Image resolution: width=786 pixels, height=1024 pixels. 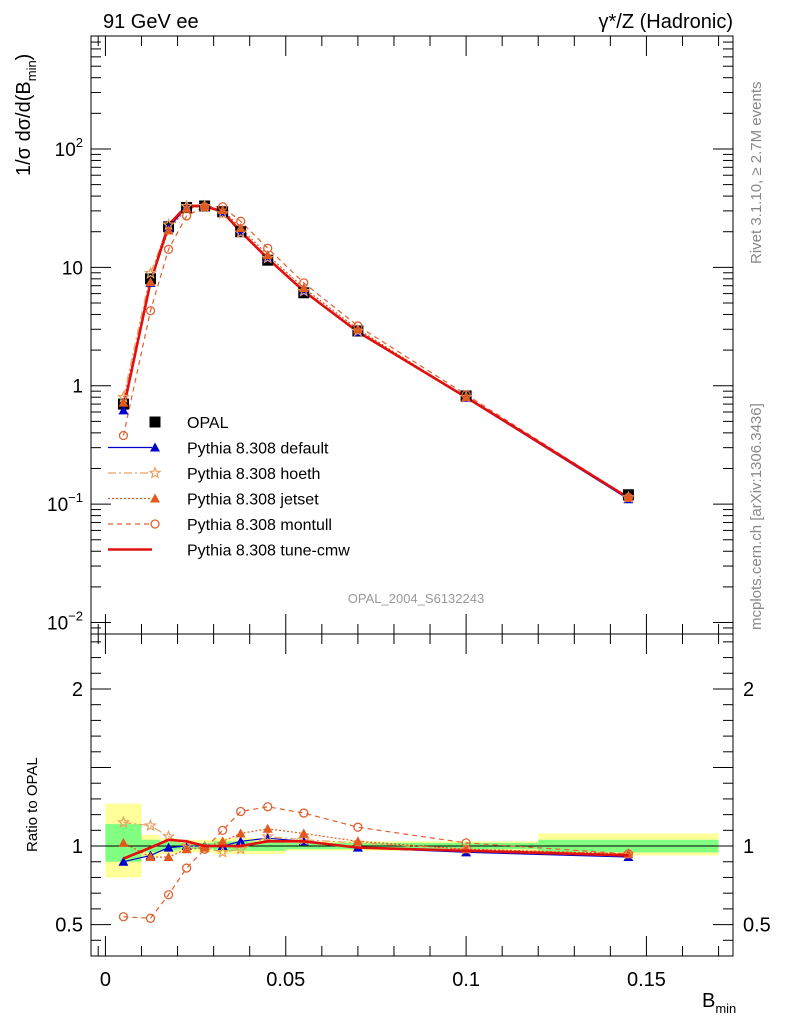 What do you see at coordinates (285, 980) in the screenshot?
I see `x-tick-label-1: 0.05` at bounding box center [285, 980].